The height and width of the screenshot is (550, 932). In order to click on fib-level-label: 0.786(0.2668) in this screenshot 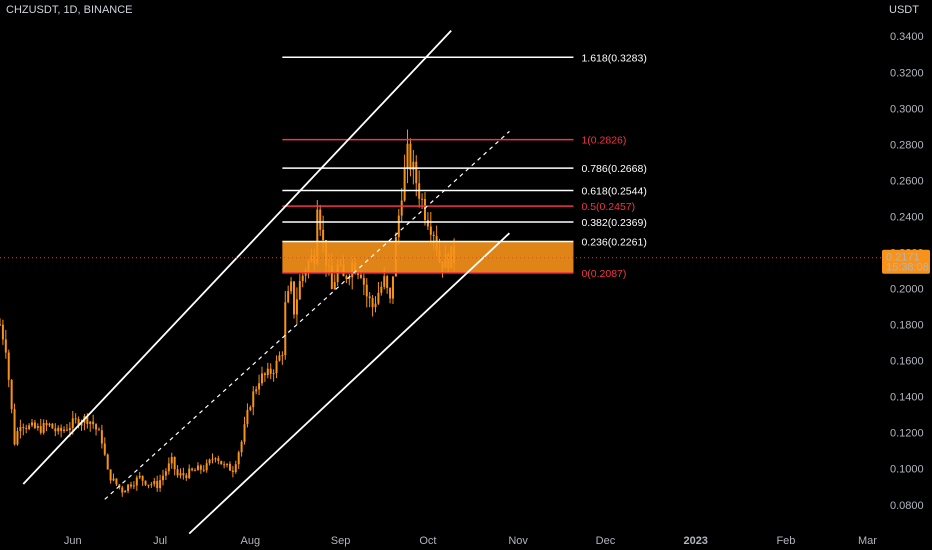, I will do `click(613, 169)`.